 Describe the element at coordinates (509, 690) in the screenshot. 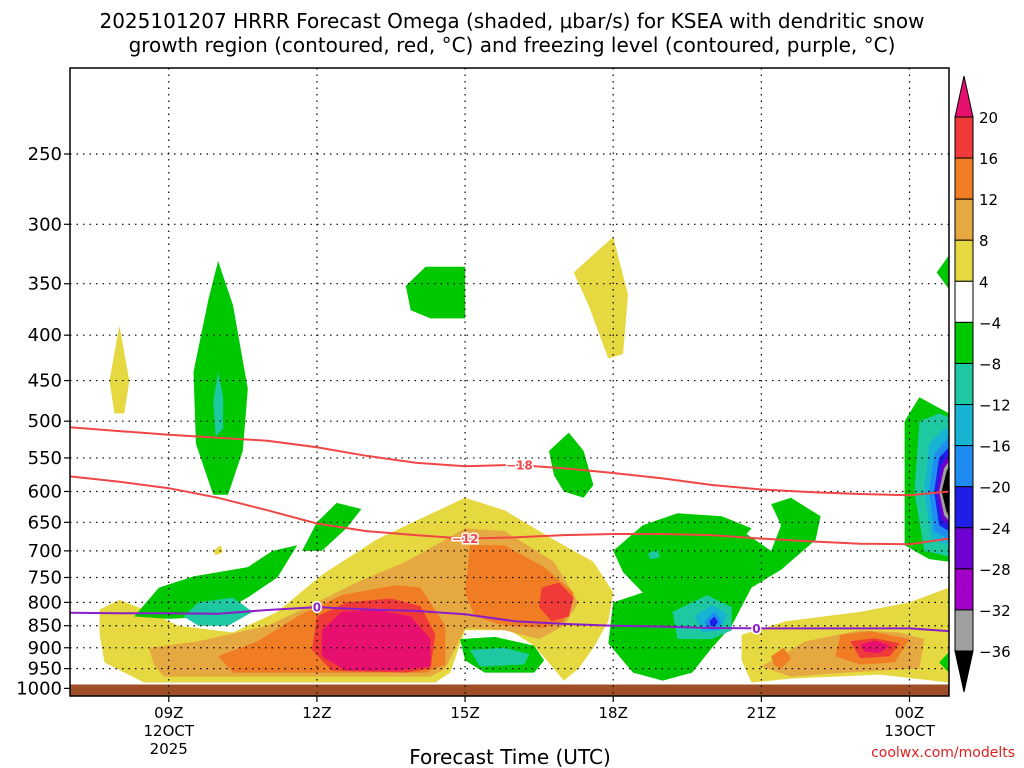

I see `ground-surface` at that location.